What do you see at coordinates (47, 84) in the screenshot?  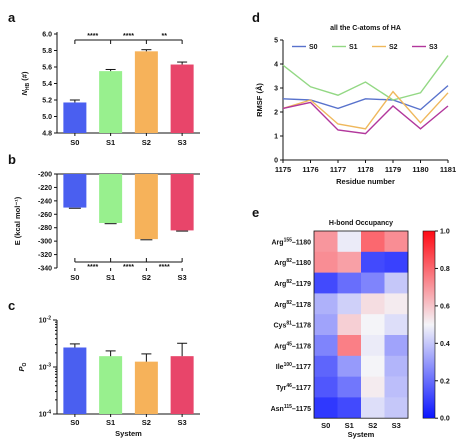 I see `y-tick-label: 5.4` at bounding box center [47, 84].